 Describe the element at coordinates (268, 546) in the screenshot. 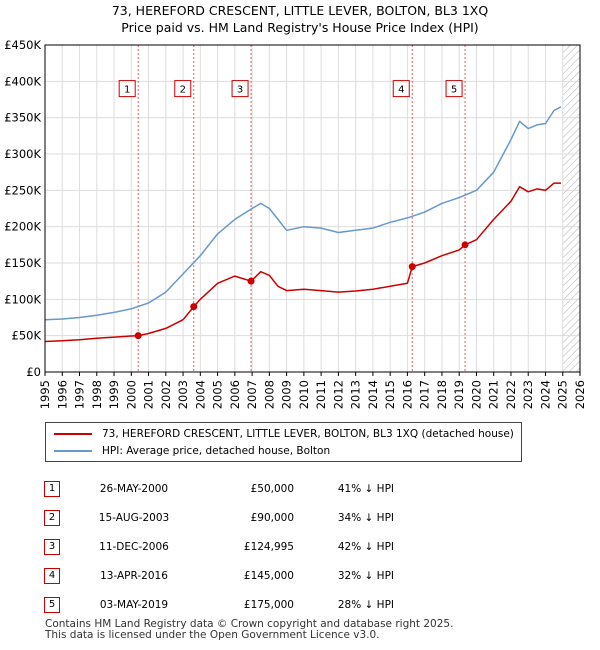

I see `sale-price: £124,995` at that location.